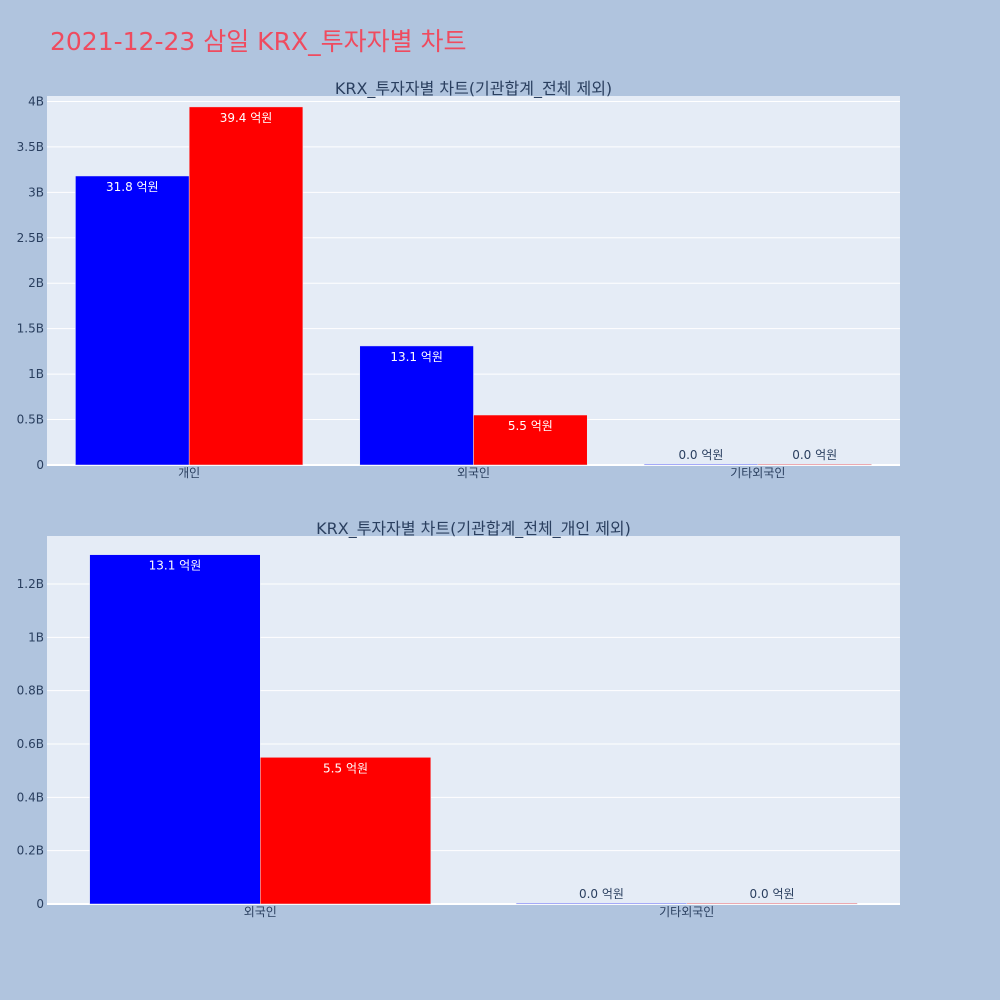 The image size is (1000, 1000). Describe the element at coordinates (30, 329) in the screenshot. I see `y-tick-label: 1.5B` at that location.